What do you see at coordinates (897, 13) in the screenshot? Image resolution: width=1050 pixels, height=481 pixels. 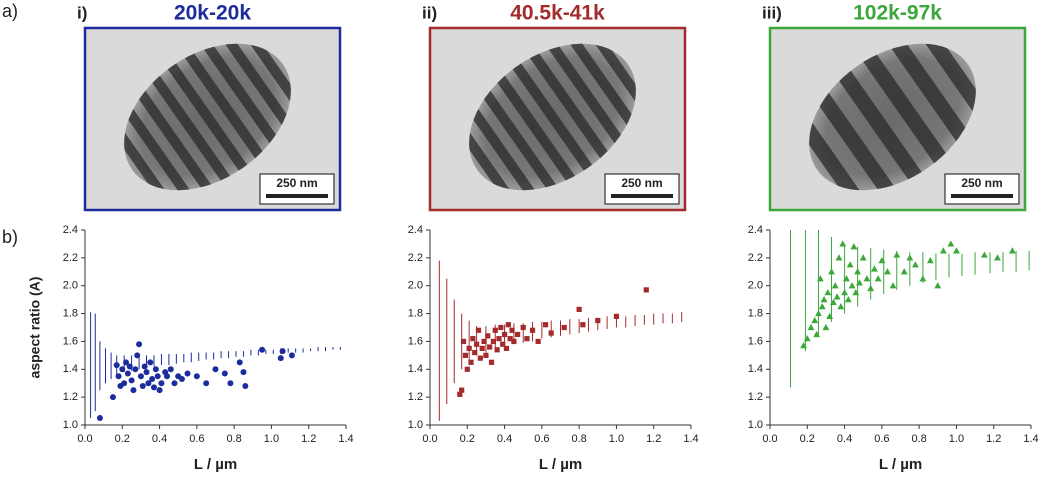 I see `chart-title: 102k-97k` at bounding box center [897, 13].